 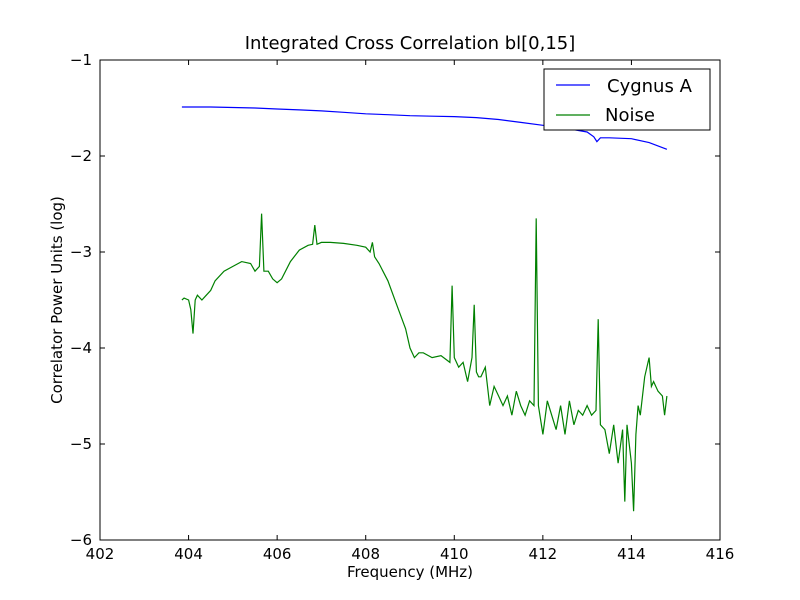 What do you see at coordinates (188, 554) in the screenshot?
I see `x-tick-label: 404` at bounding box center [188, 554].